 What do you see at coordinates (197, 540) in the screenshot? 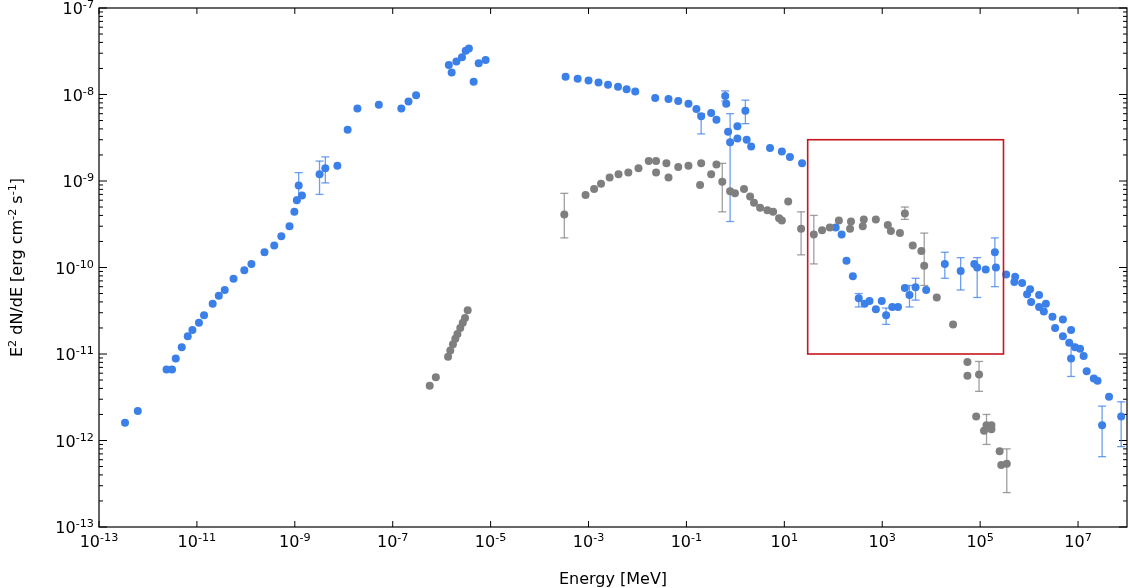
I see `x-tick-label: 10$^{-11}$` at bounding box center [197, 540].